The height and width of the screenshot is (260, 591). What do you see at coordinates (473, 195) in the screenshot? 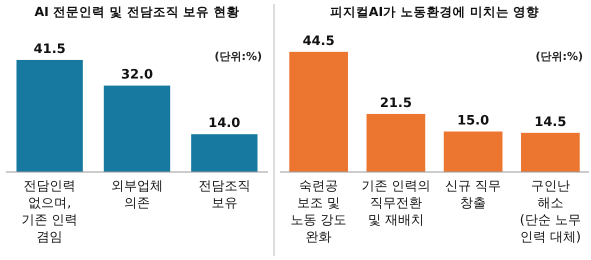
I see `x-tick-label: 신규 직무 창출` at bounding box center [473, 195].